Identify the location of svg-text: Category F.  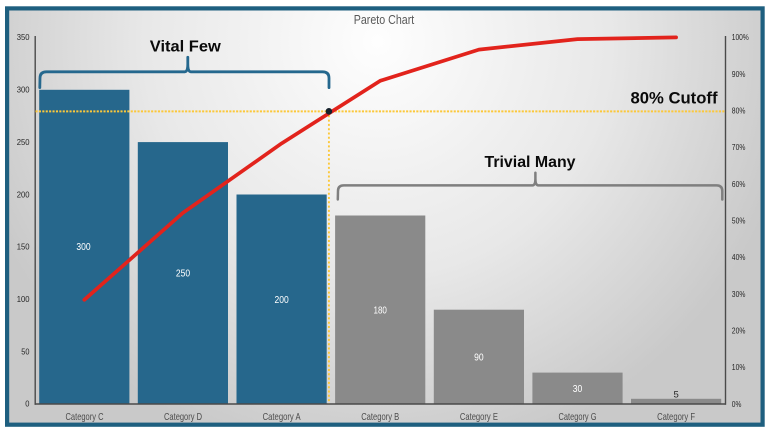
(676, 417).